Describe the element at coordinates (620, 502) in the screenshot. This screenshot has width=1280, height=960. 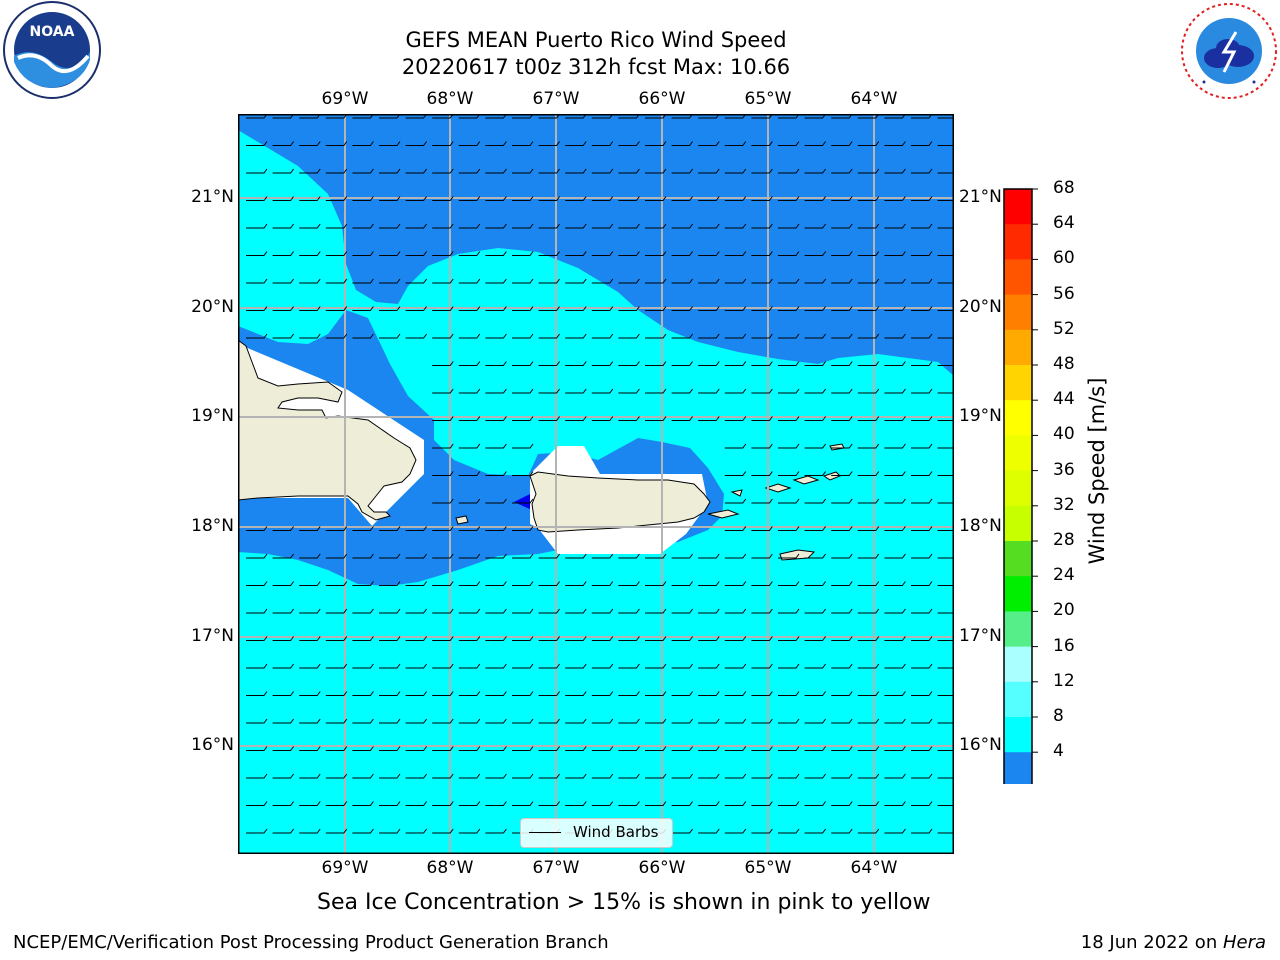
I see `land-puerto-rico` at that location.